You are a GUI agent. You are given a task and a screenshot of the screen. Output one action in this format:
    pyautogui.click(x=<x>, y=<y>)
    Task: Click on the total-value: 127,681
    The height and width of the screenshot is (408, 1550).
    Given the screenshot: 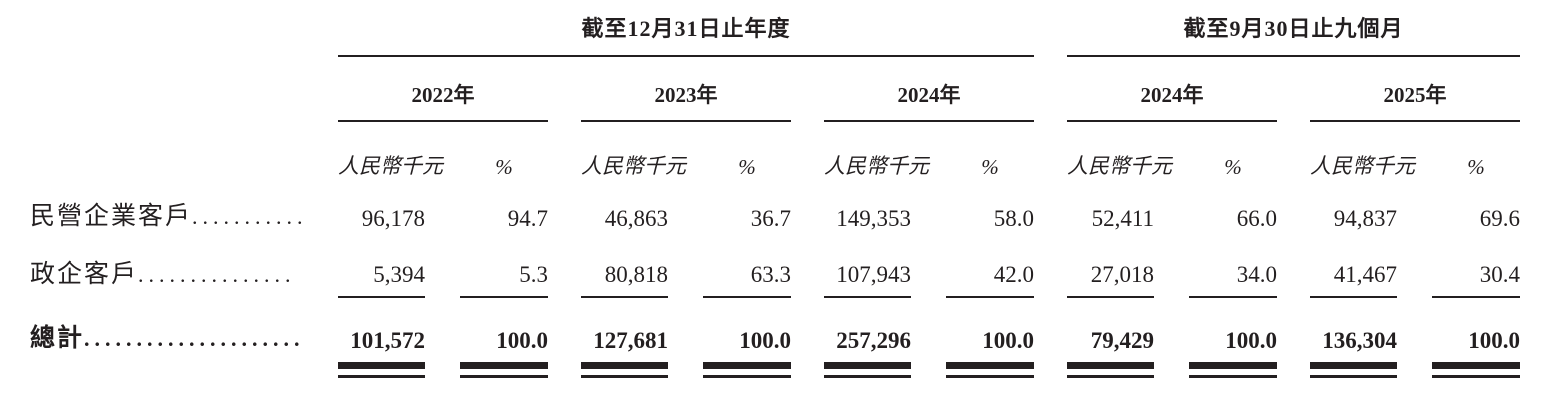 What is the action you would take?
    pyautogui.click(x=630, y=340)
    